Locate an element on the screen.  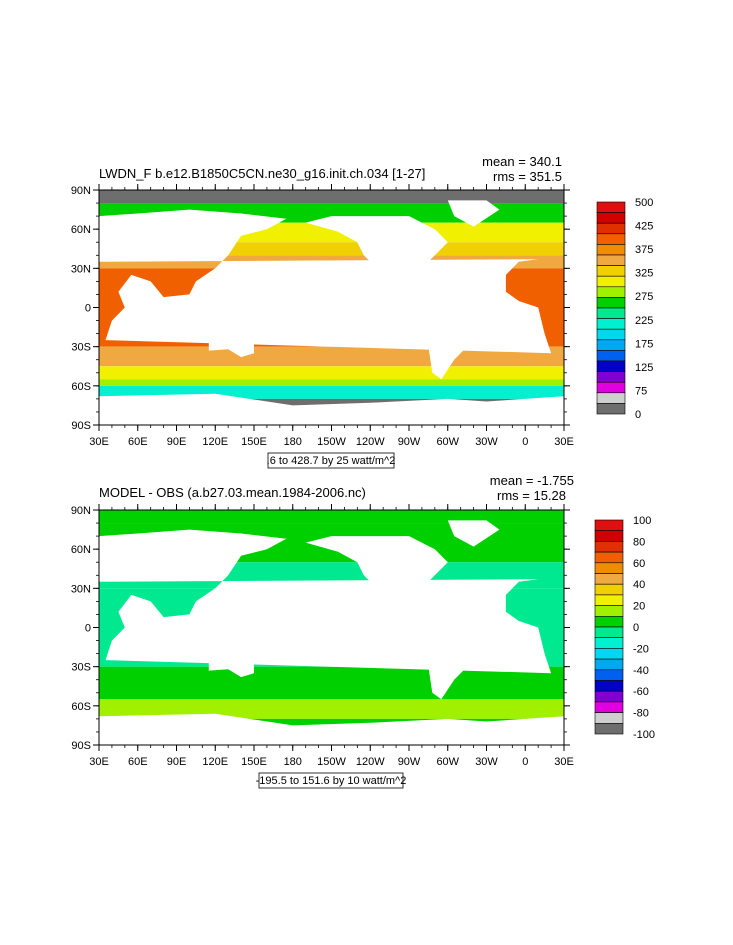
range-label-top-box: .6 to 428.7 by 25 watt/m^2 is located at coordinates (331, 460).